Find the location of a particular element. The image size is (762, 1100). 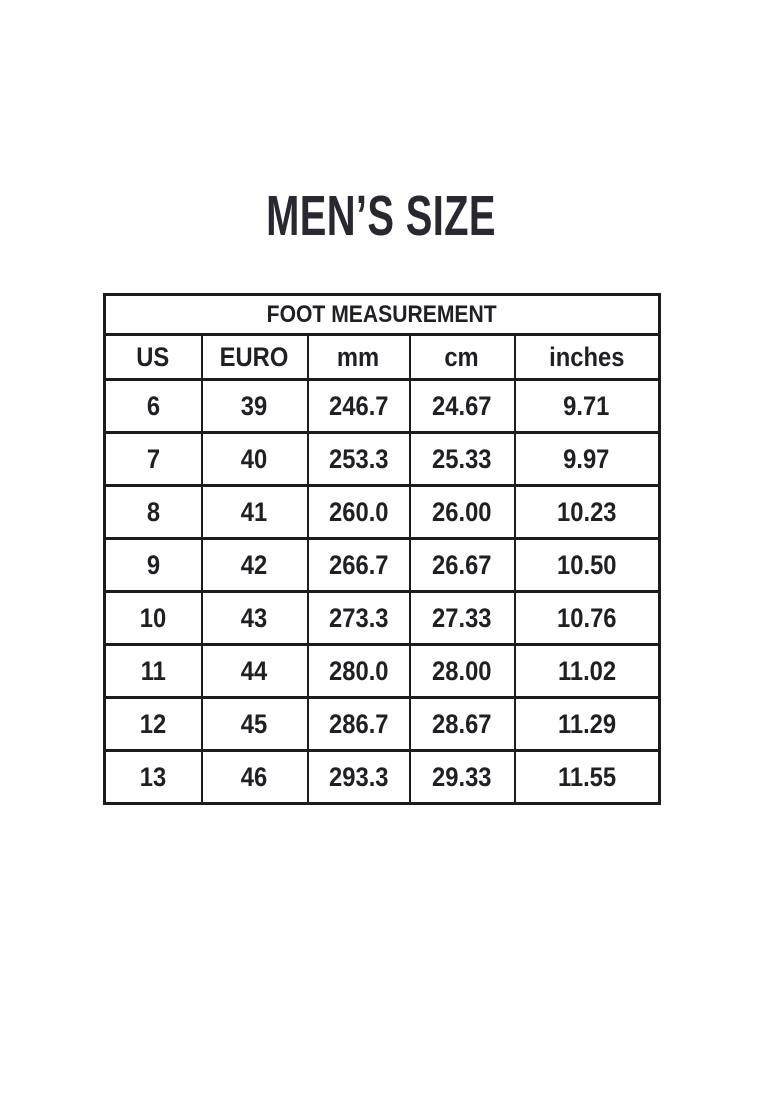

table-cell: 27.33 is located at coordinates (462, 618).